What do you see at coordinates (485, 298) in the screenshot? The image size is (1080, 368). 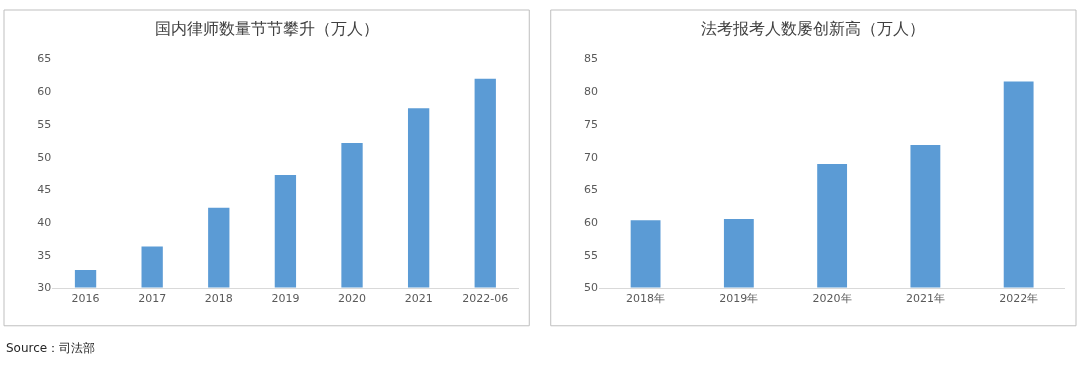 I see `x-tick-label: 2022-06` at bounding box center [485, 298].